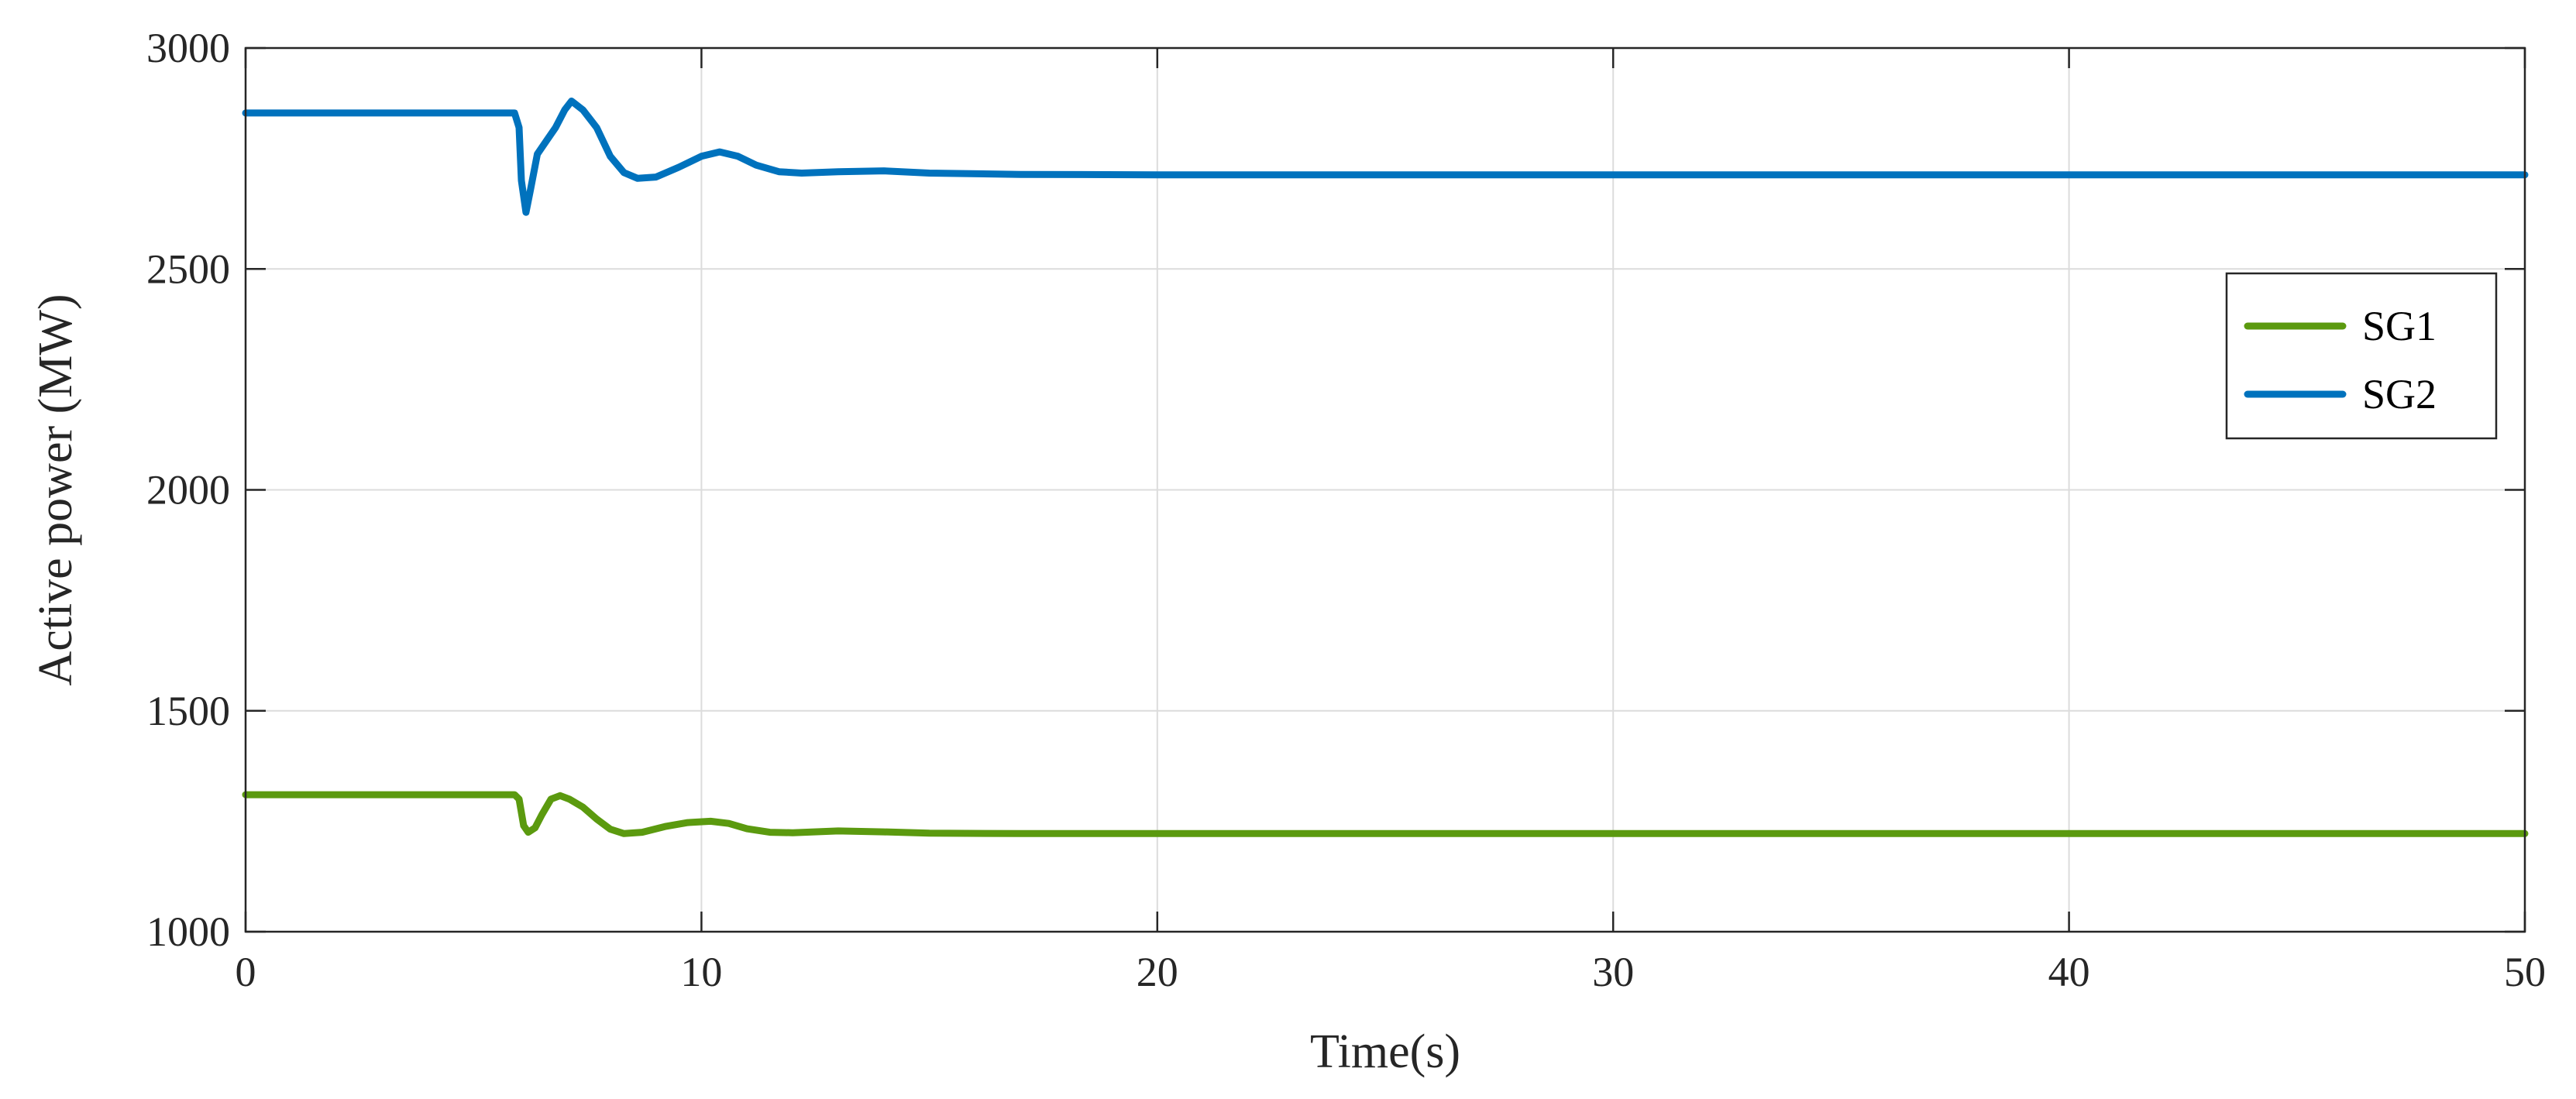  I want to click on y-axis-label: Active power (MW), so click(55, 489).